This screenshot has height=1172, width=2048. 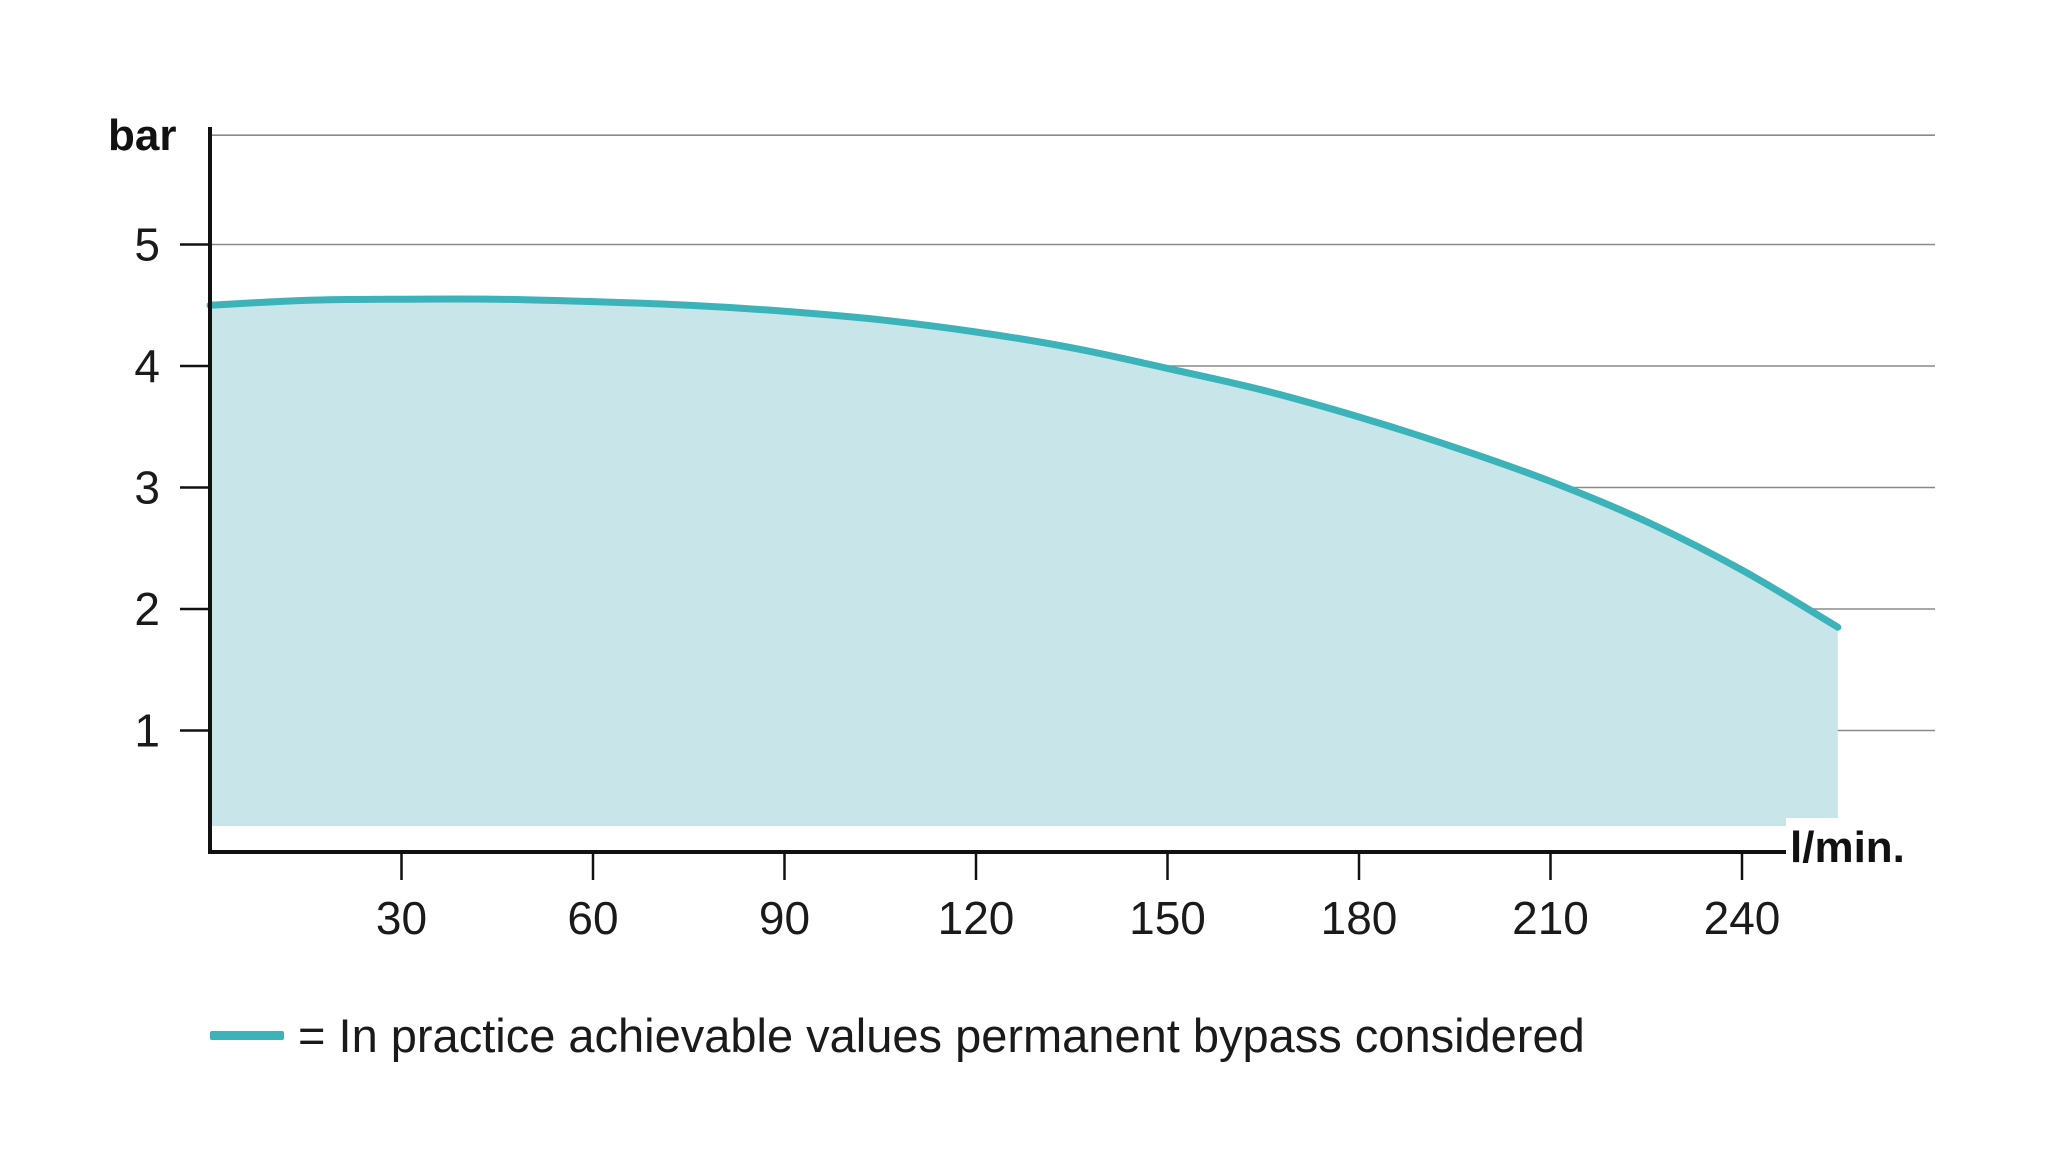 I want to click on x-tick-label: 60, so click(x=592, y=918).